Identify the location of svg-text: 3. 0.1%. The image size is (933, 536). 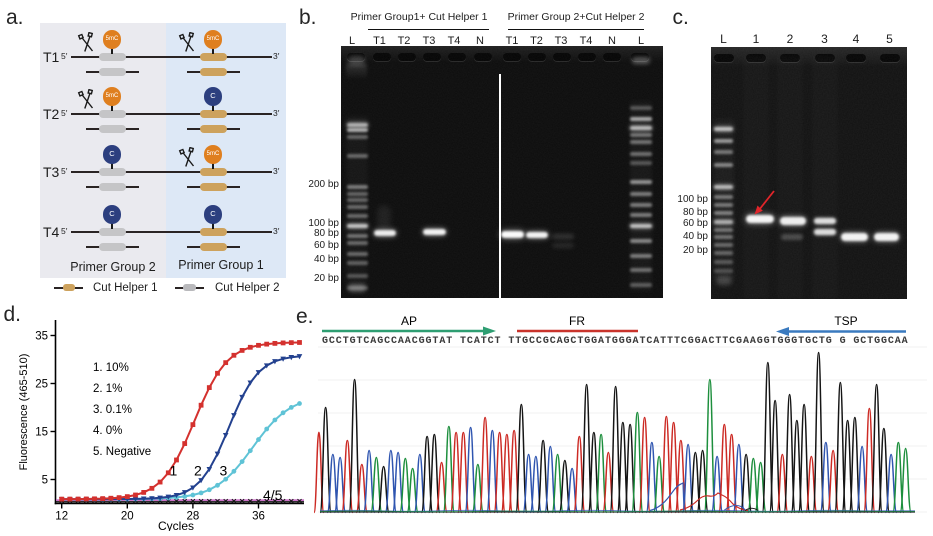
(112, 410).